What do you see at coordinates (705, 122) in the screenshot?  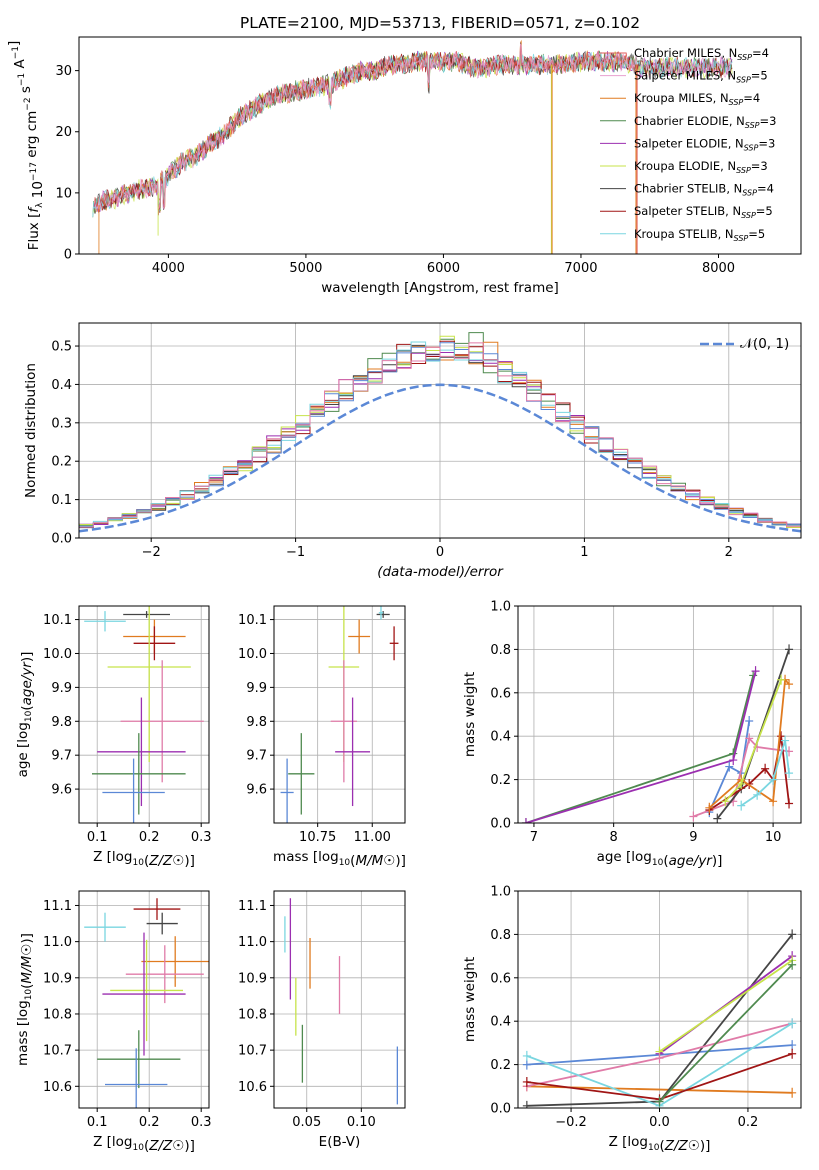 I see `legend-label: Chabrier ELODIE, NSSP=3` at bounding box center [705, 122].